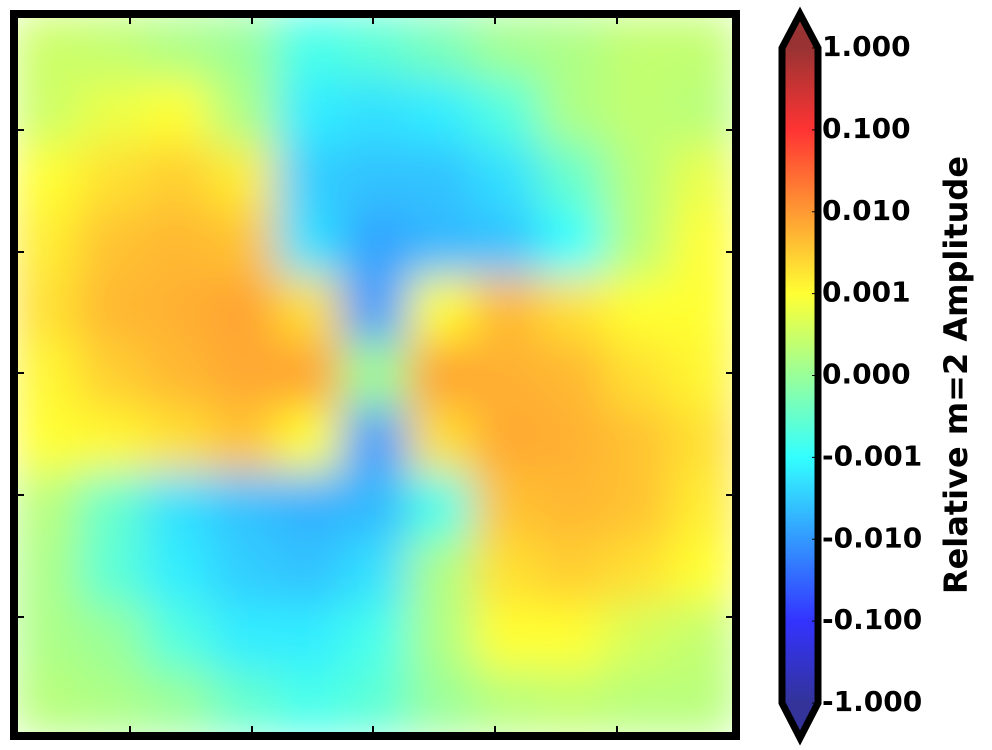 The height and width of the screenshot is (750, 992). I want to click on colorbar-tick-label: -1.000, so click(872, 701).